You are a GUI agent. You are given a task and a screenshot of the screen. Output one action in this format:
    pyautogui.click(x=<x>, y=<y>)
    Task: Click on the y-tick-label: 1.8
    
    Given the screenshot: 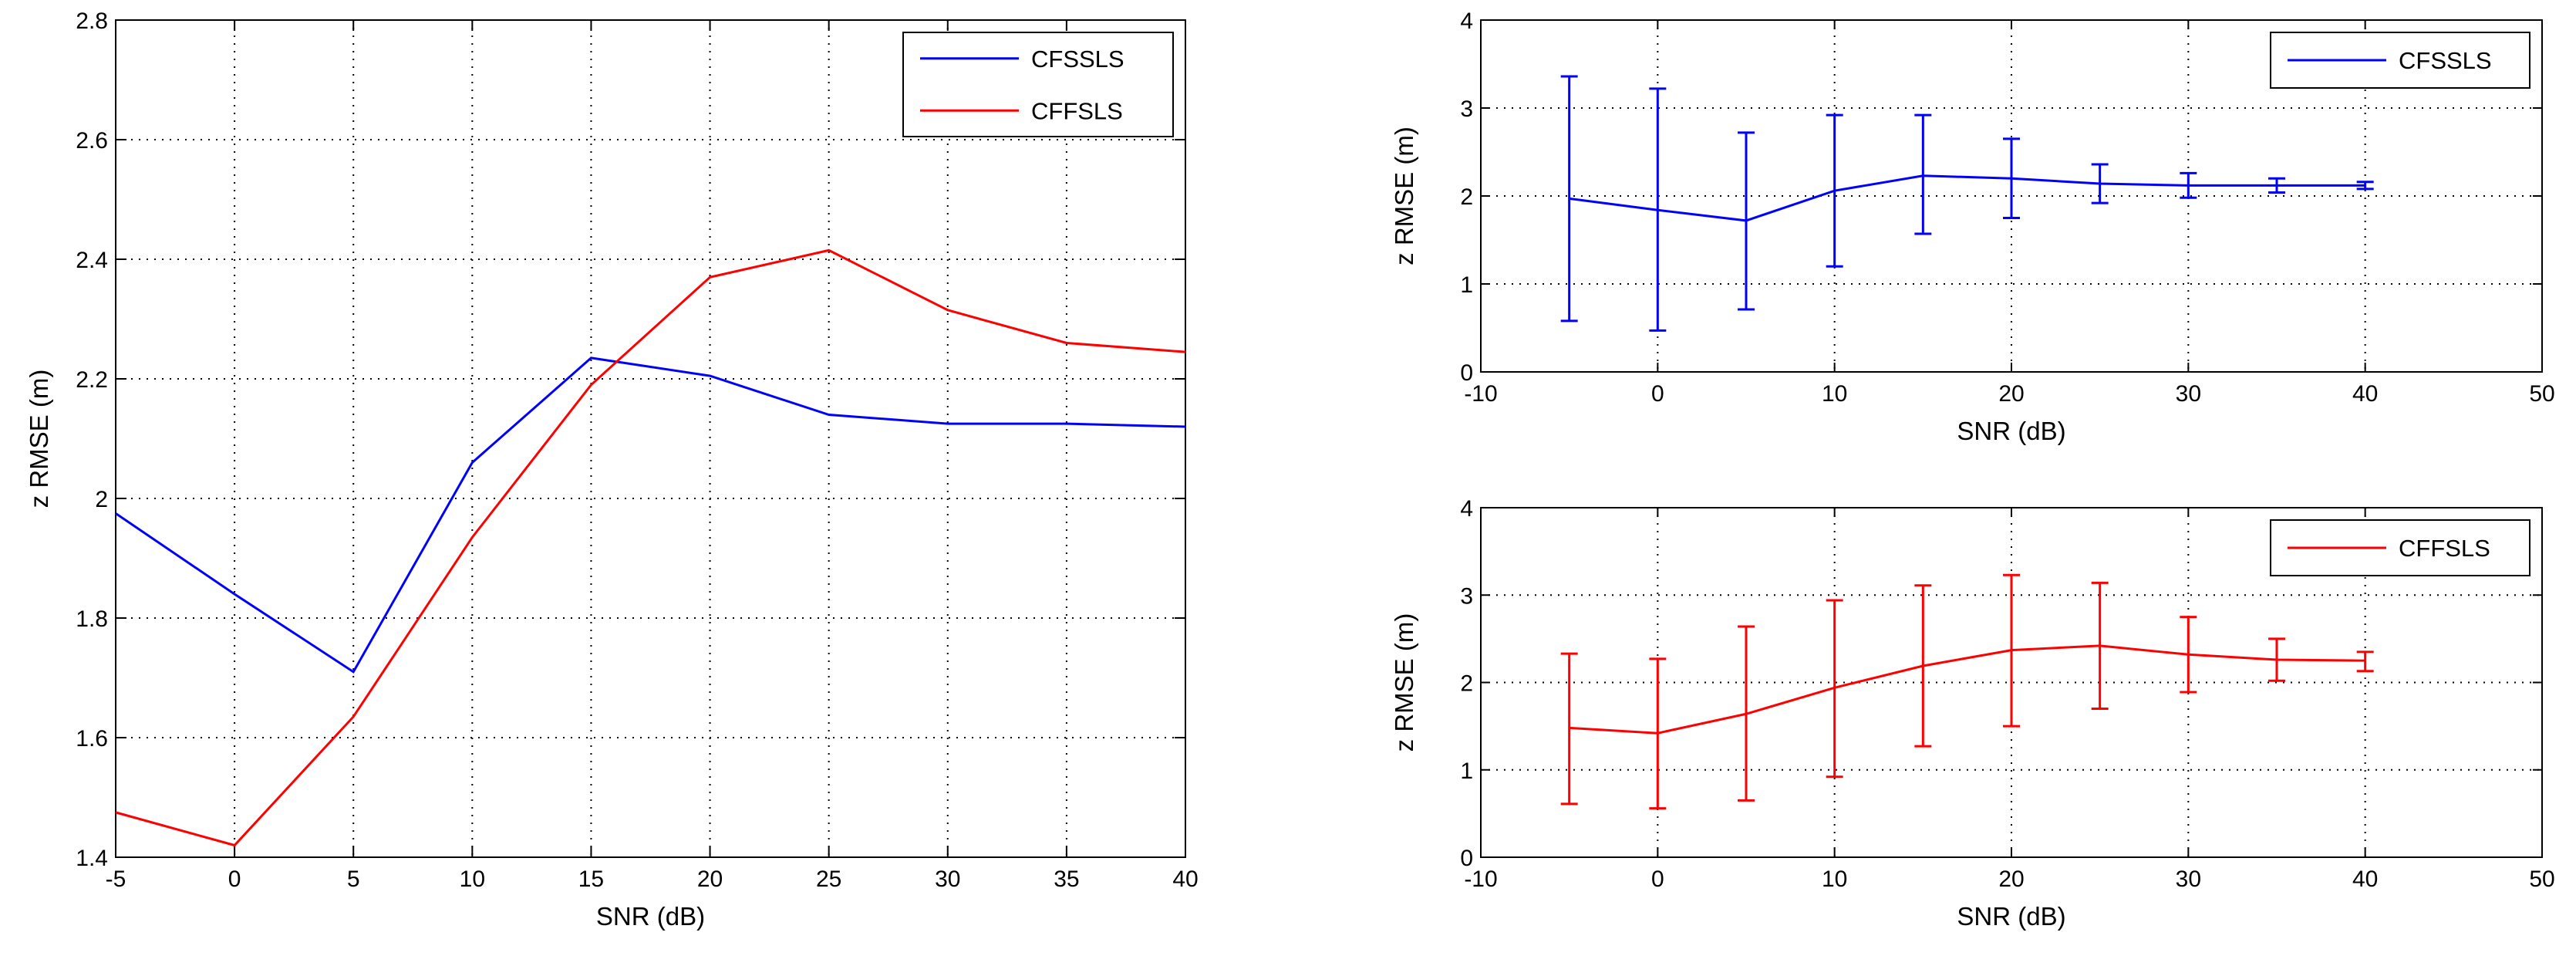 What is the action you would take?
    pyautogui.click(x=92, y=619)
    